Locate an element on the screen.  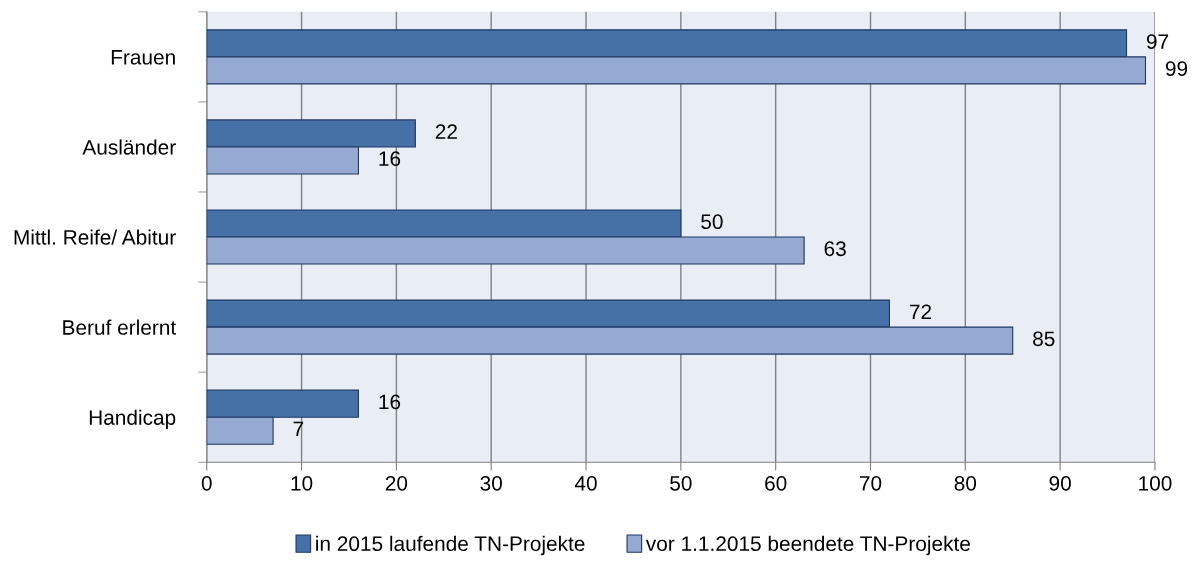
y-tick-label: Frauen is located at coordinates (143, 57).